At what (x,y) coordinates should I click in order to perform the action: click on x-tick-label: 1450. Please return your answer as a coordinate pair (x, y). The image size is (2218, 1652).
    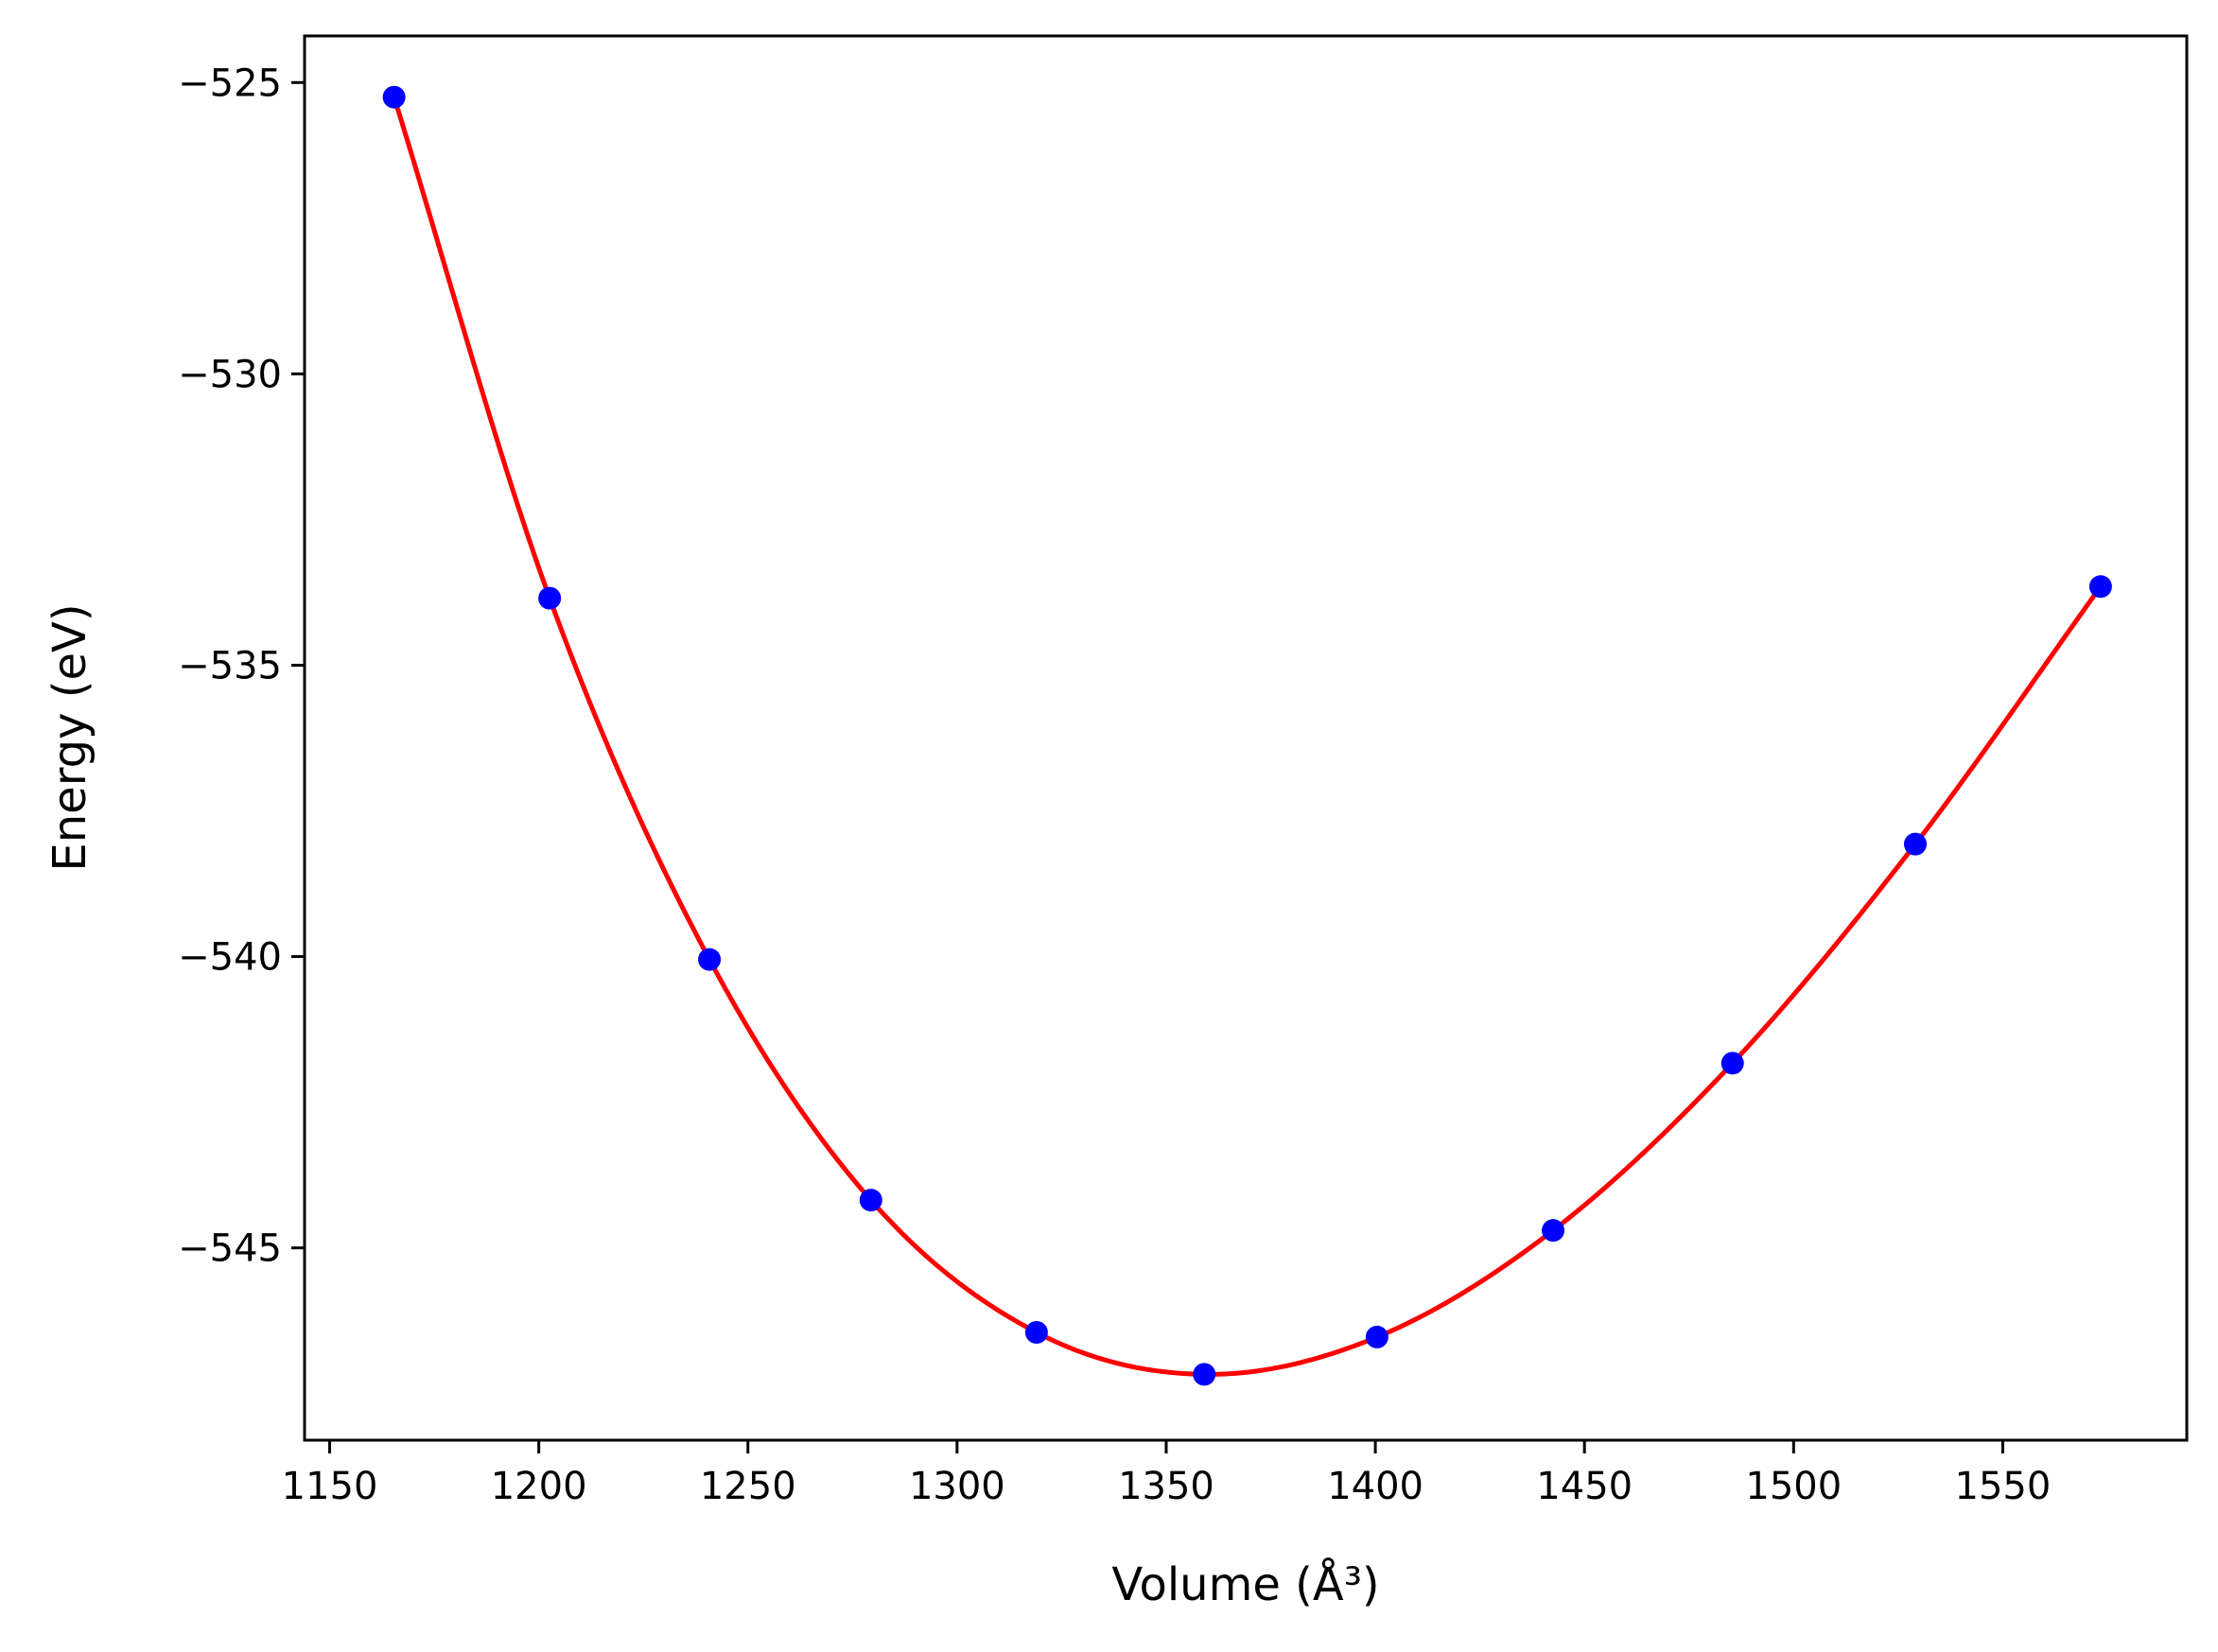
    Looking at the image, I should click on (1584, 1487).